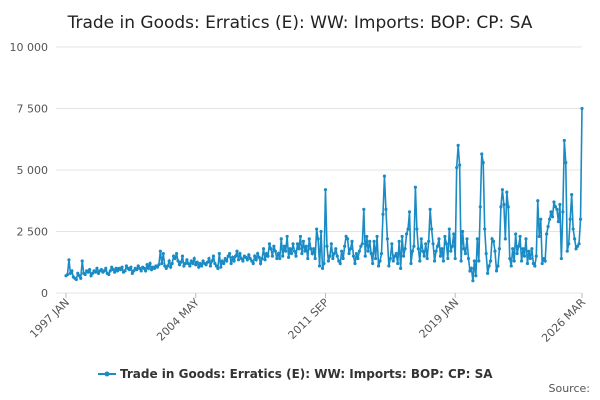  What do you see at coordinates (107, 374) in the screenshot?
I see `legend-marker` at bounding box center [107, 374].